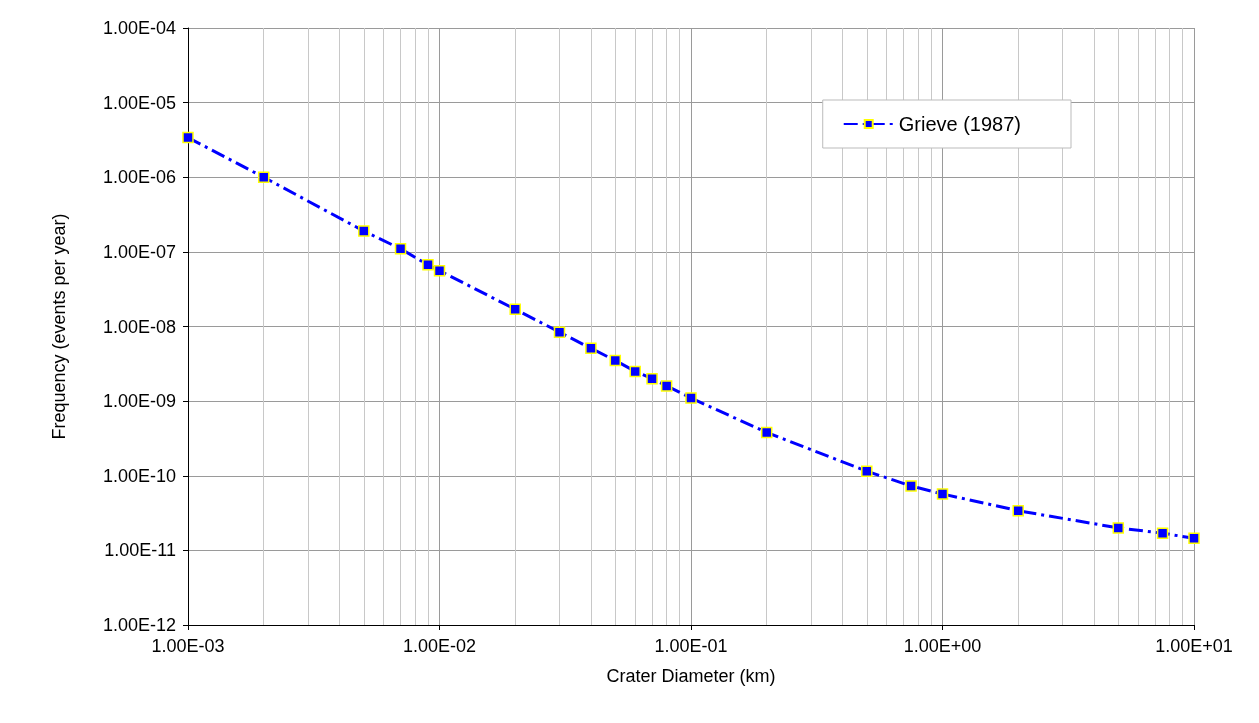 The image size is (1259, 723). I want to click on x-tick-label: 1.00E-01, so click(691, 646).